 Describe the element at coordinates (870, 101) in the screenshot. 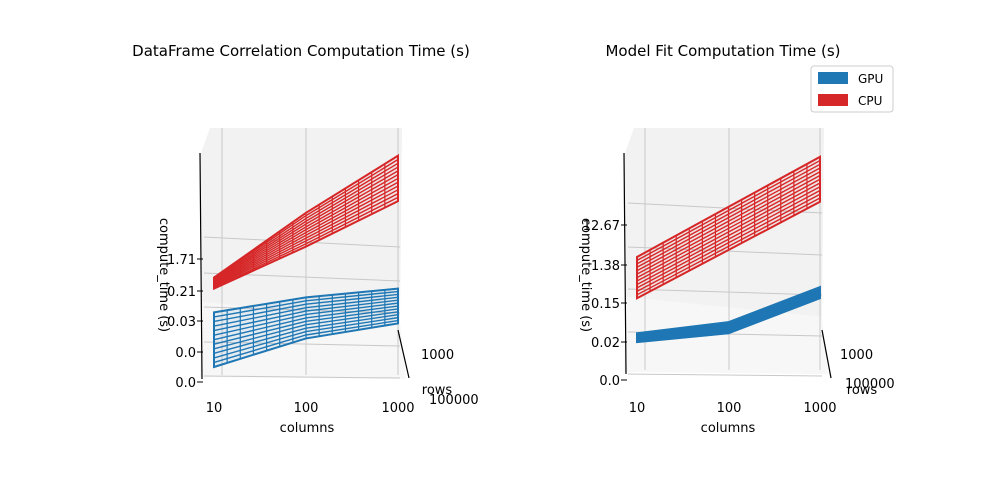

I see `legend-label-cpu: CPU` at that location.